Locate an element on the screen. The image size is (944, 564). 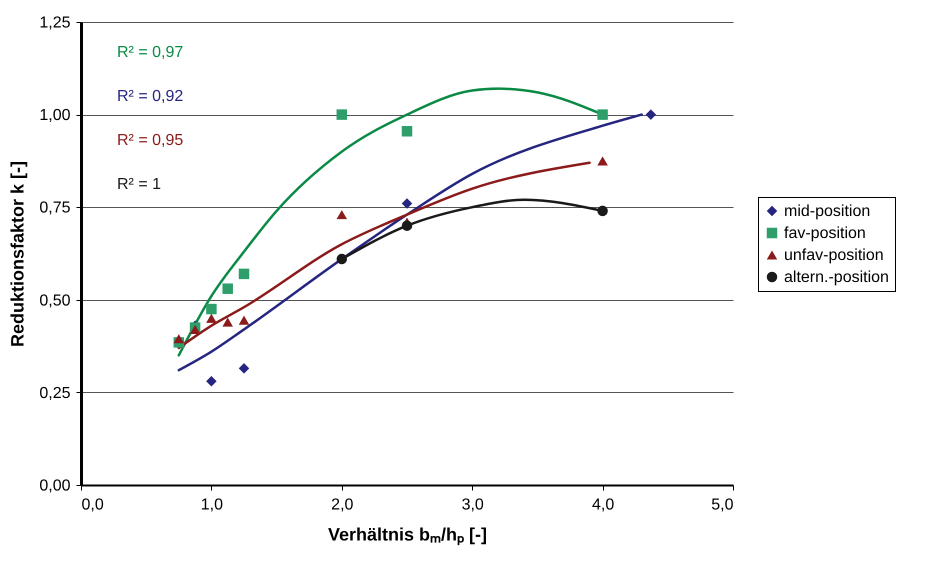
x-tick-label: 2,0 is located at coordinates (342, 505).